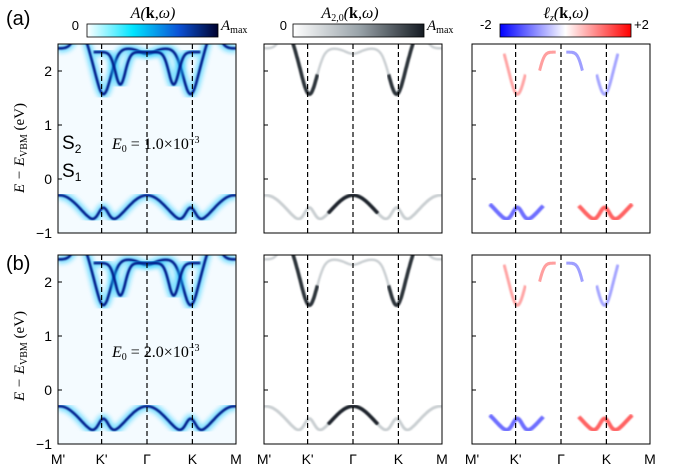 This screenshot has height=475, width=696. I want to click on panel-b-col1: 2 1 0 −1M' K' Γ K M, so click(139, 360).